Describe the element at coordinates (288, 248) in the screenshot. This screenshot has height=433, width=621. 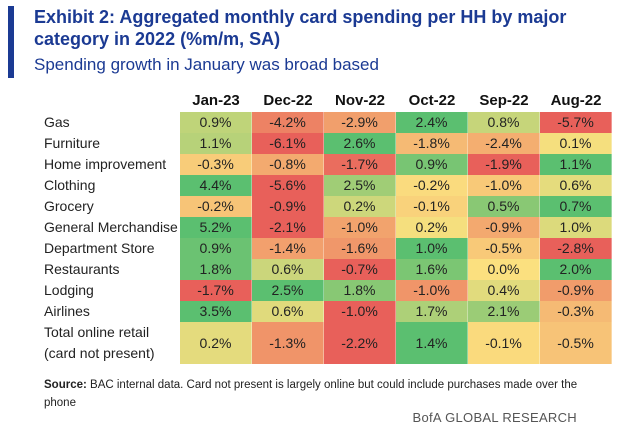
I see `heatmap-cell: -1.4%` at that location.